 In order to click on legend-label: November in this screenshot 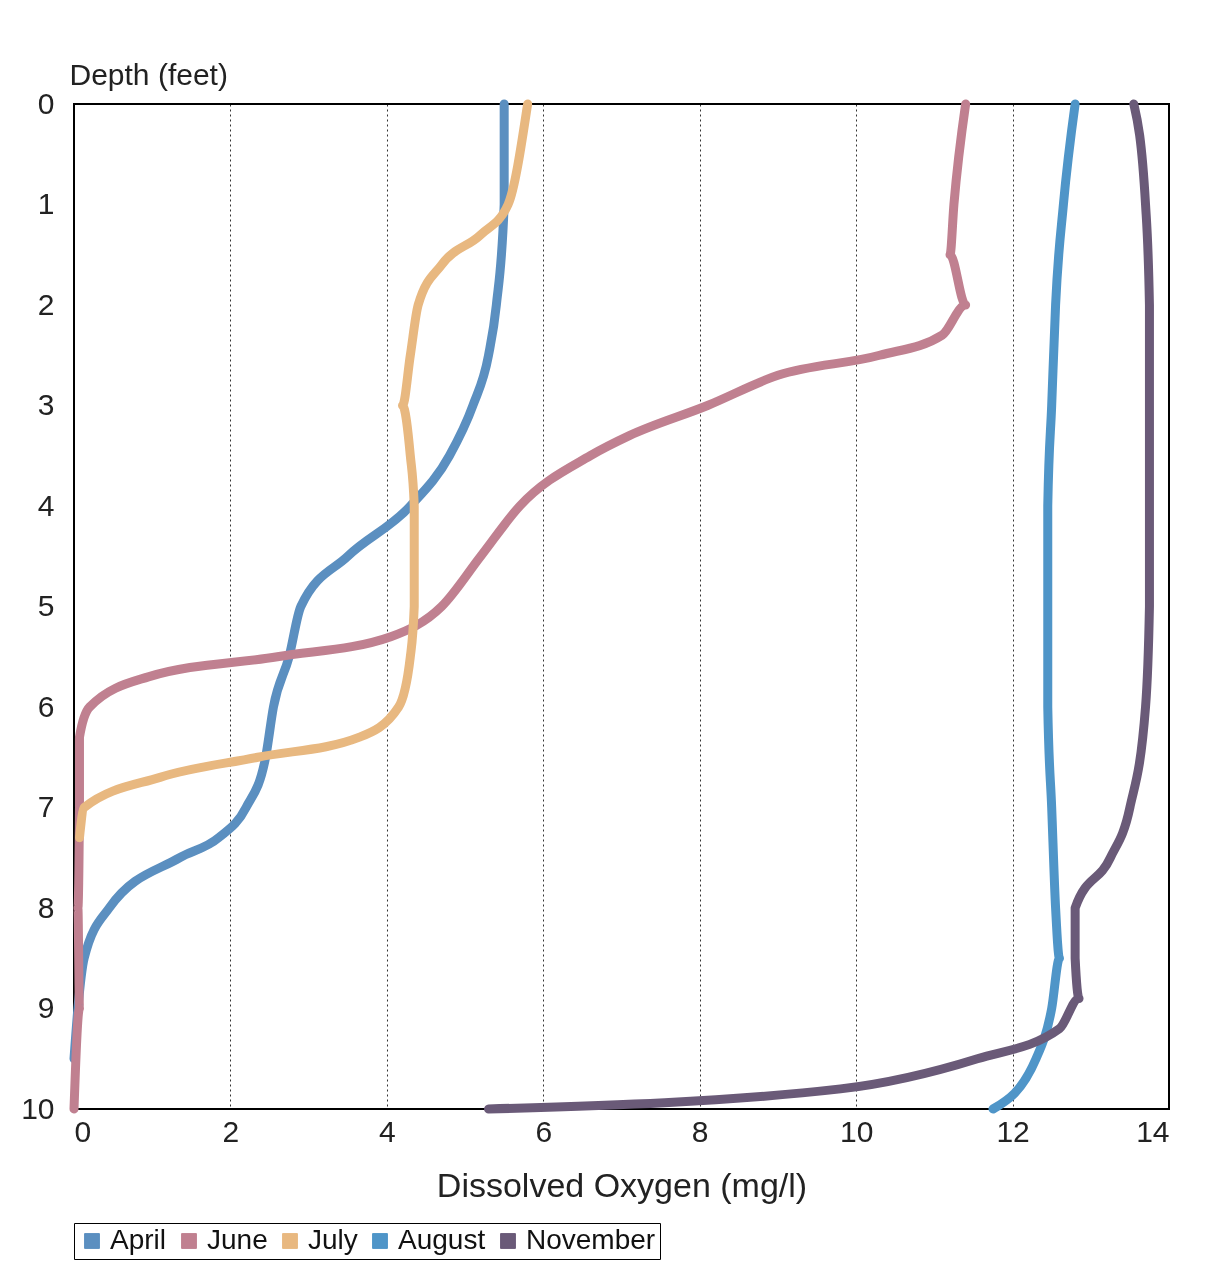, I will do `click(591, 1239)`.